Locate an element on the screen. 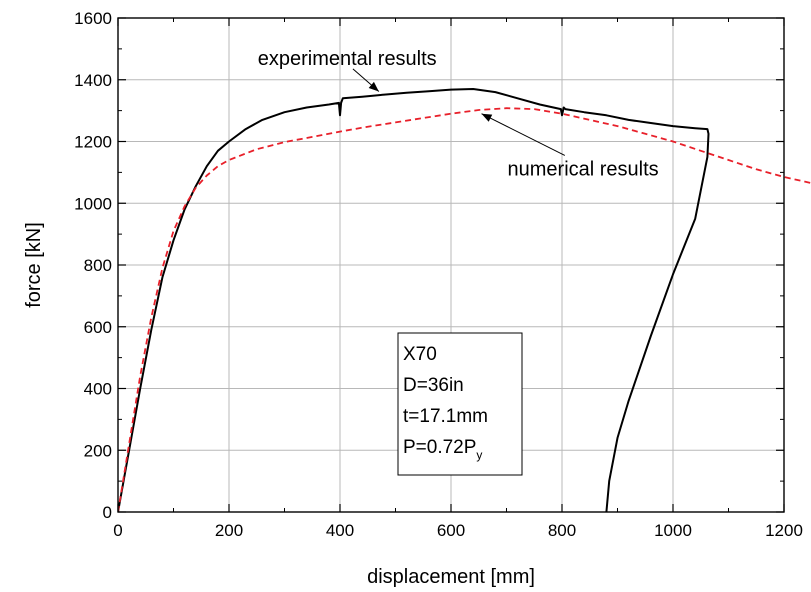  infobox-frame is located at coordinates (460, 404).